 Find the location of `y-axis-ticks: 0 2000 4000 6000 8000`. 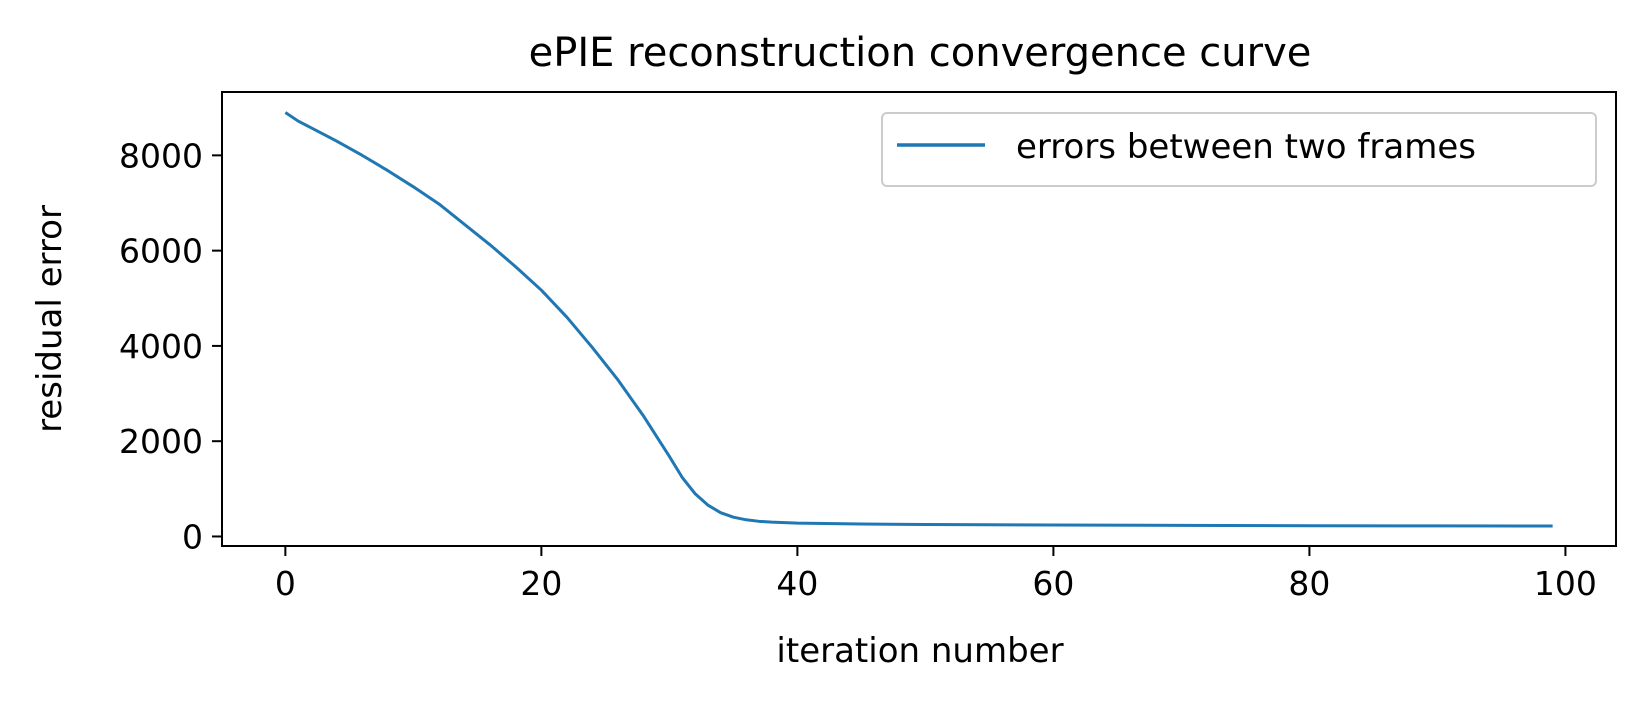

y-axis-ticks: 0 2000 4000 6000 8000 is located at coordinates (170, 346).